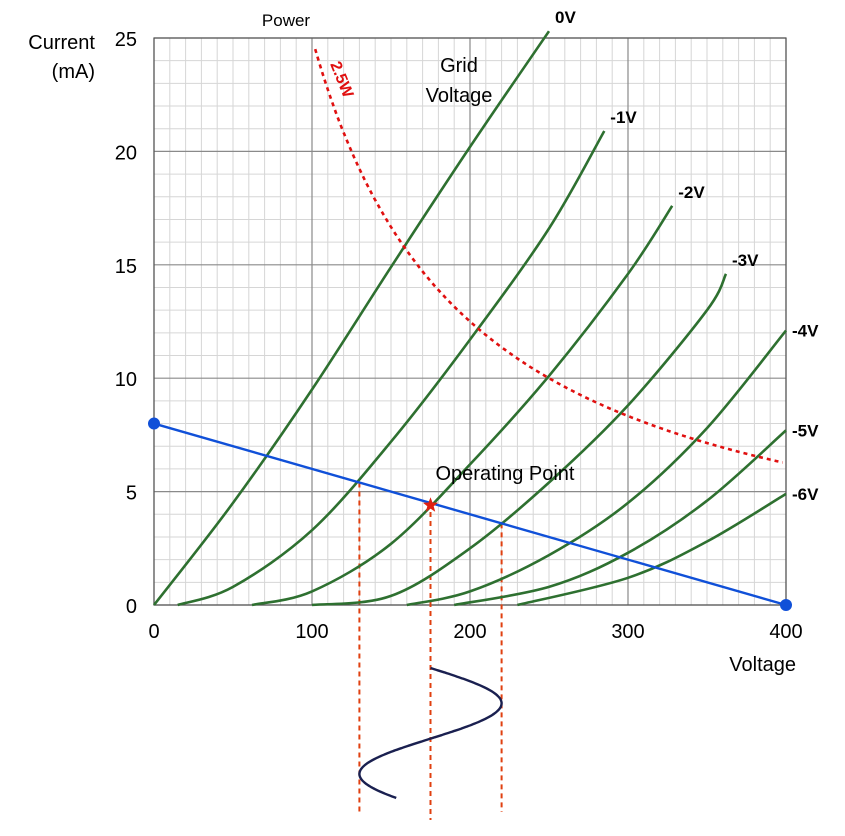 This screenshot has height=836, width=845. Describe the element at coordinates (691, 192) in the screenshot. I see `curve-label--2V: -2V` at that location.